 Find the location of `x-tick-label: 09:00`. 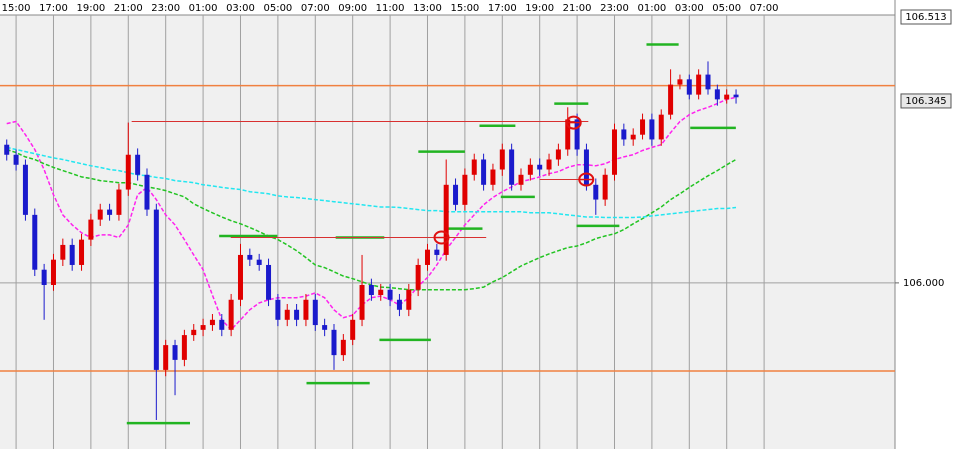

x-tick-label: 09:00 is located at coordinates (352, 8).